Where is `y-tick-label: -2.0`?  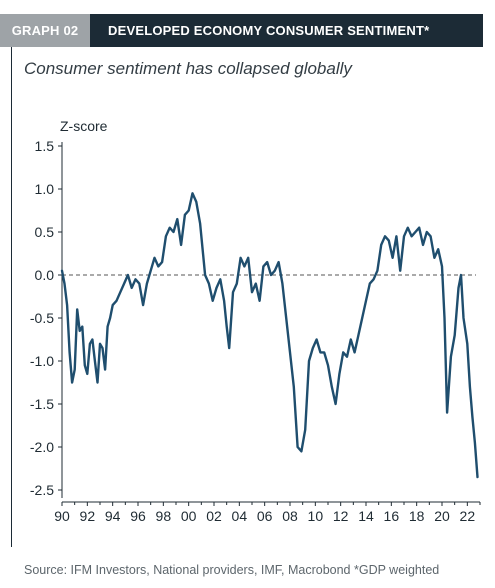
y-tick-label: -2.0 is located at coordinates (42, 447).